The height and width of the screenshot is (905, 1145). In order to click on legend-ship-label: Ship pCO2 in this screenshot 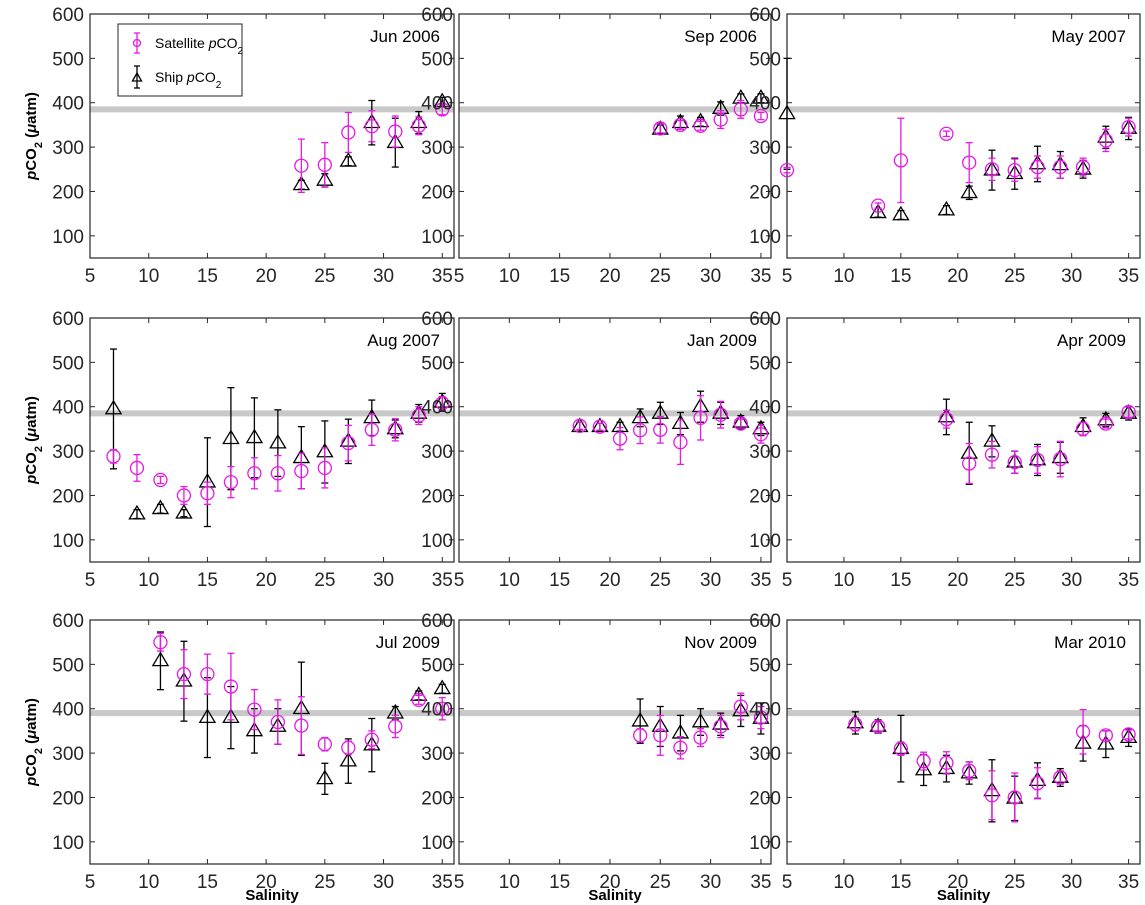, I will do `click(188, 80)`.